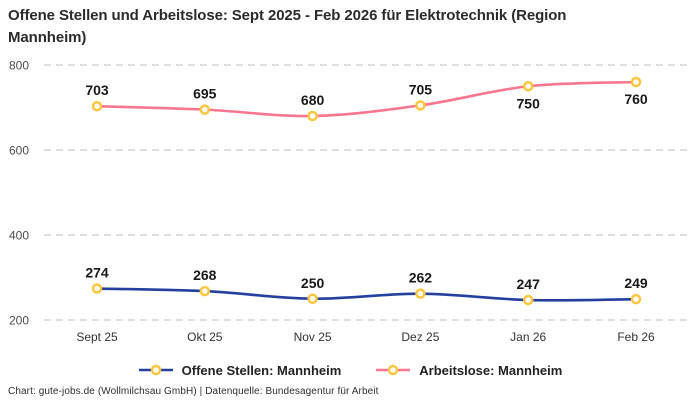  I want to click on y-axis-tick-label: 600, so click(19, 151).